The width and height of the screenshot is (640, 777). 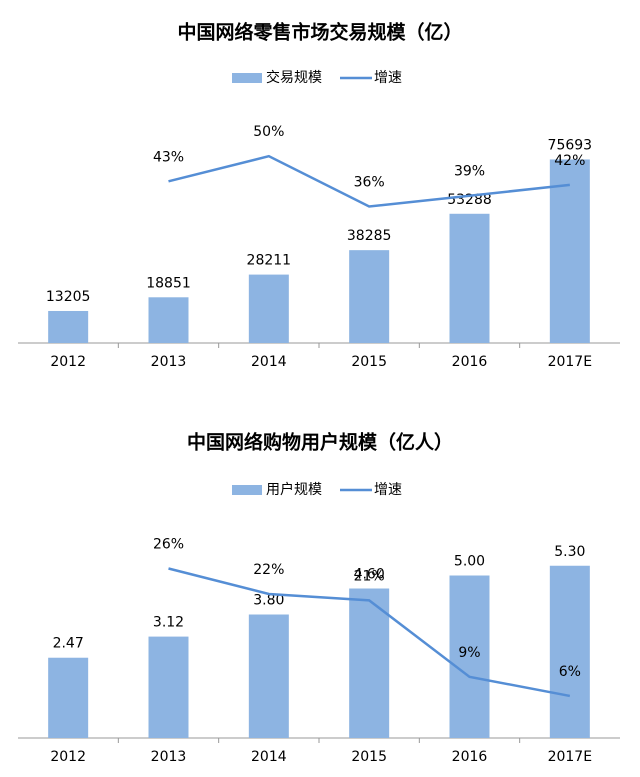 I want to click on data-label: 6%, so click(x=570, y=672).